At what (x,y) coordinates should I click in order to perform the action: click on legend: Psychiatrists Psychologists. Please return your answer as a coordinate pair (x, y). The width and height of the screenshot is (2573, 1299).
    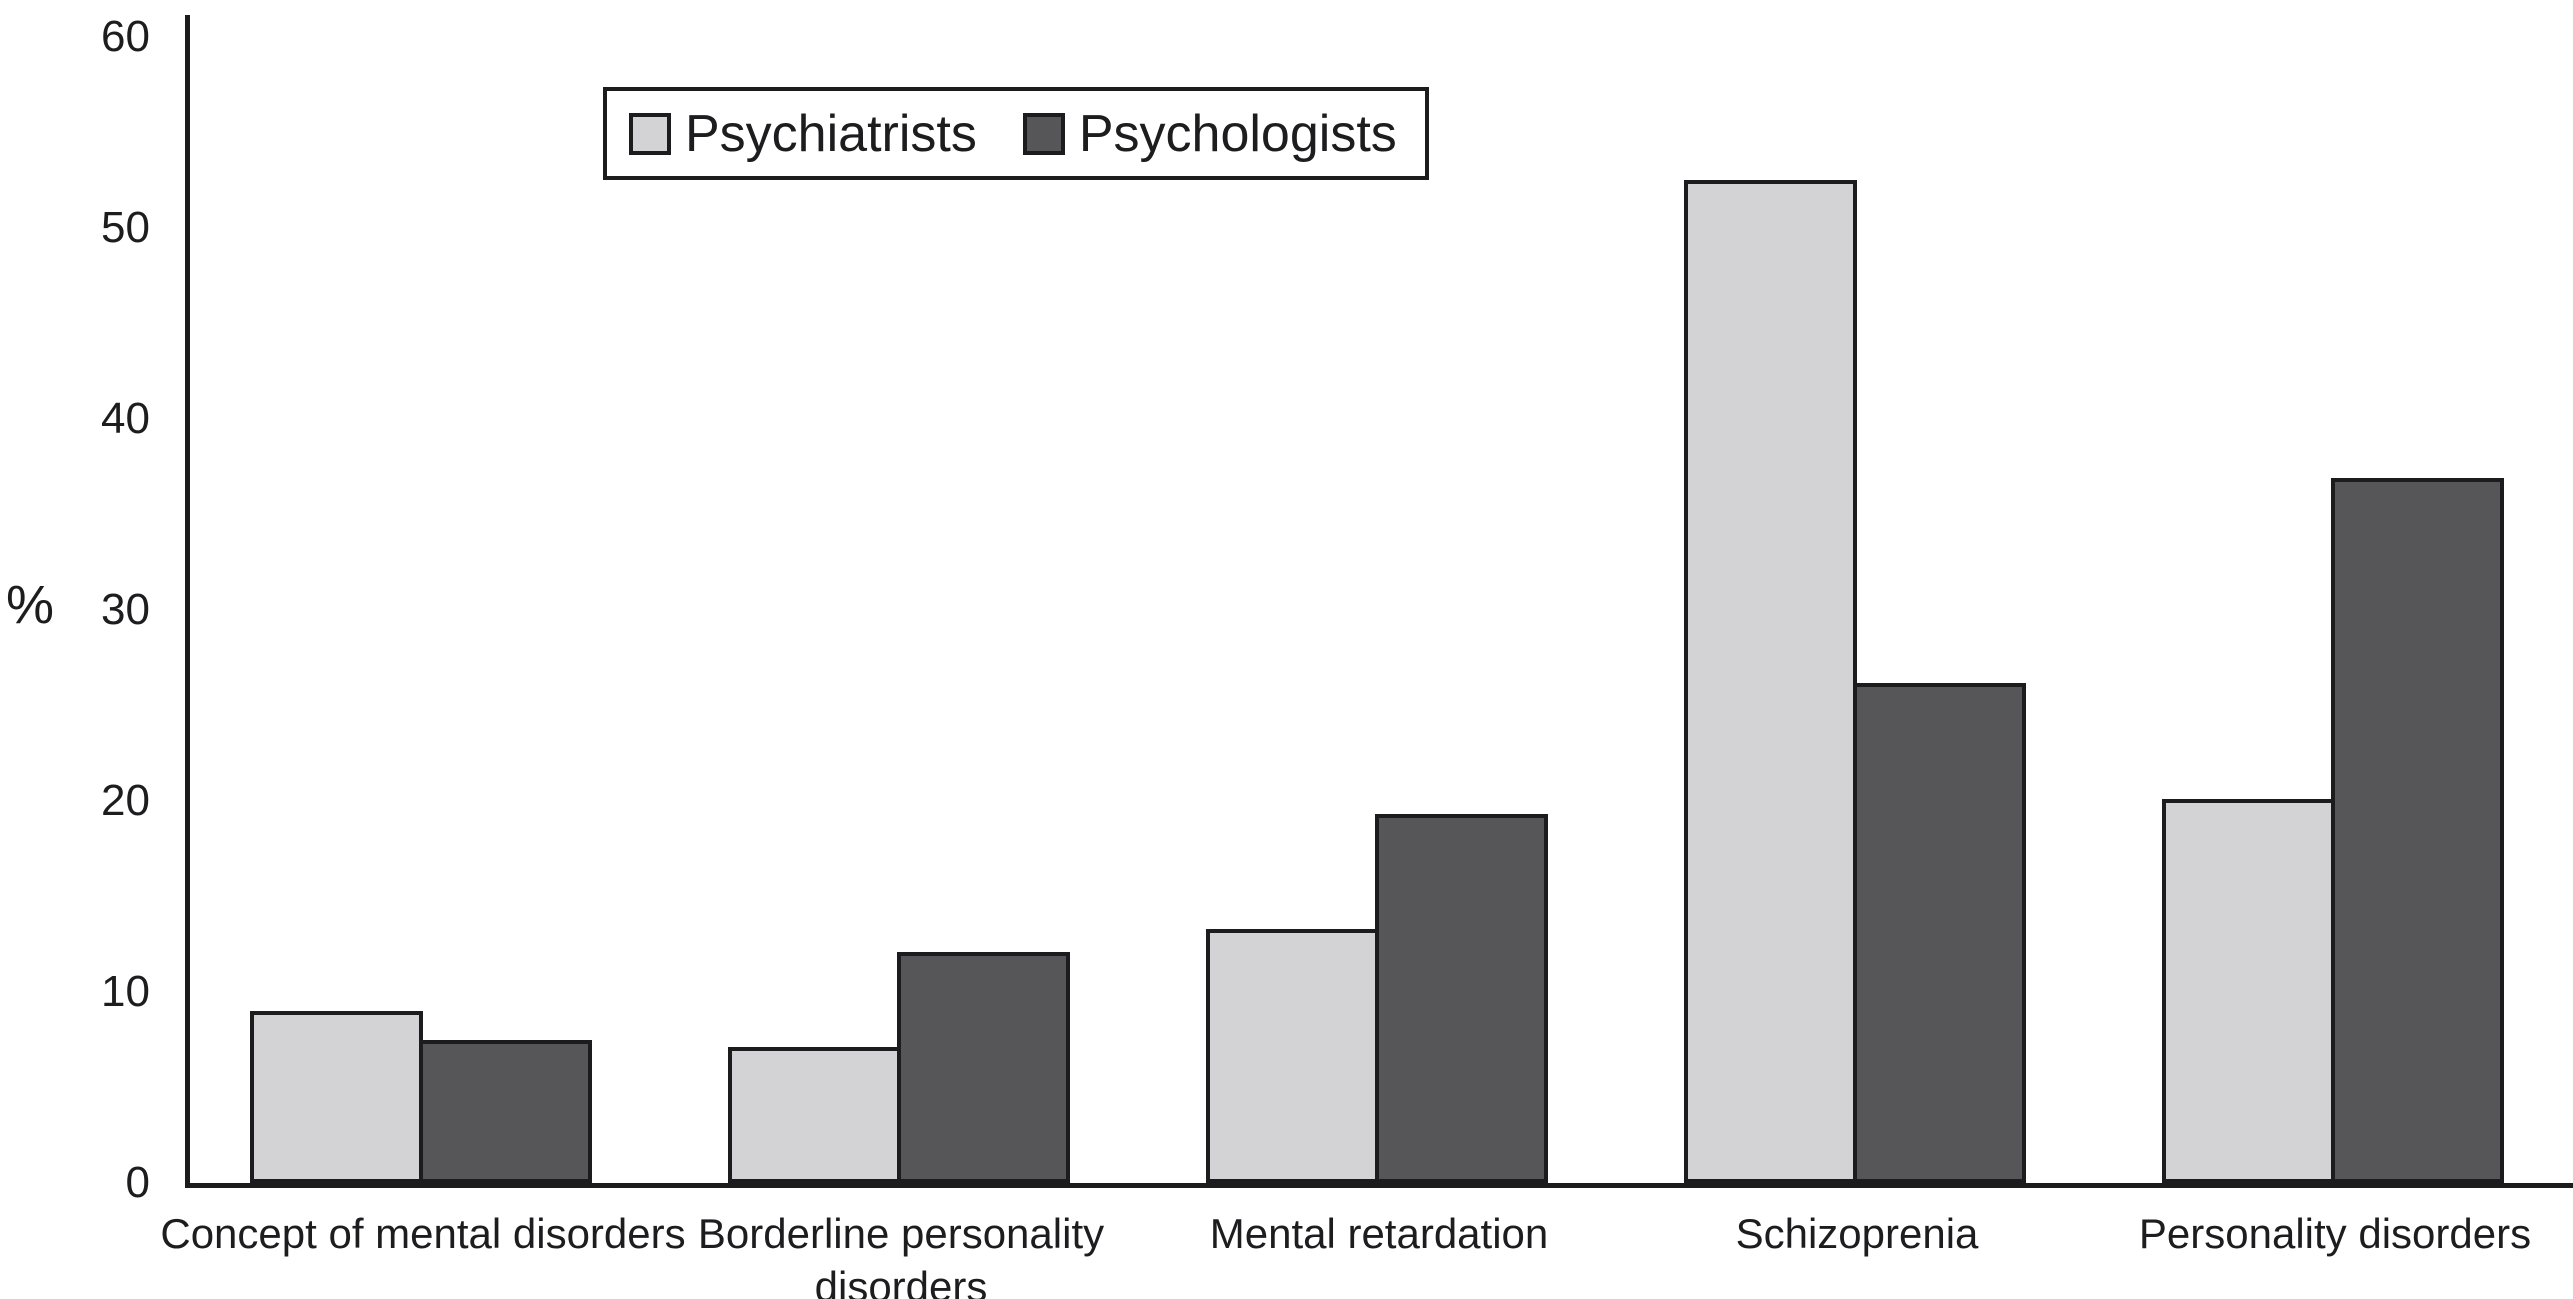
    Looking at the image, I should click on (1016, 133).